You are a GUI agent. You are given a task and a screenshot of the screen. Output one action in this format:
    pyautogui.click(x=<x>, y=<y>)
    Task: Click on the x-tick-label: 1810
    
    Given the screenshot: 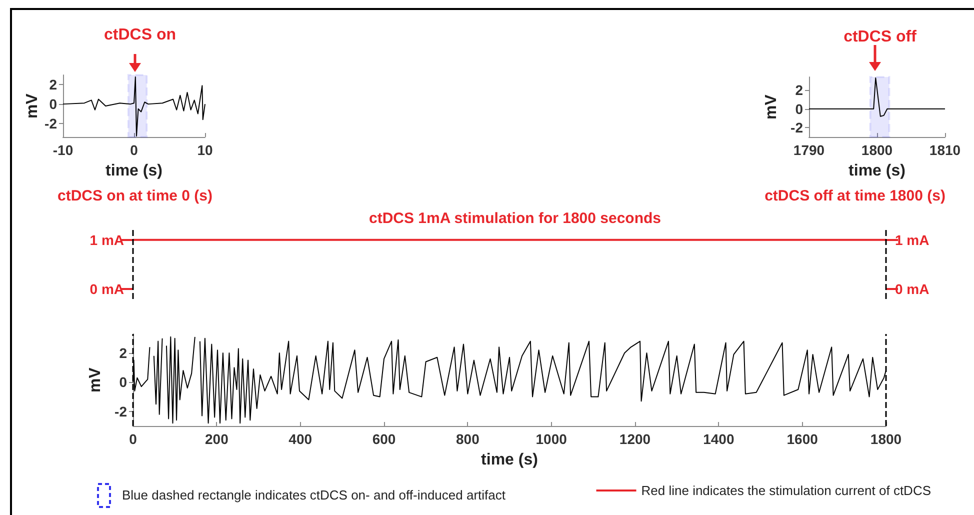 What is the action you would take?
    pyautogui.click(x=945, y=150)
    